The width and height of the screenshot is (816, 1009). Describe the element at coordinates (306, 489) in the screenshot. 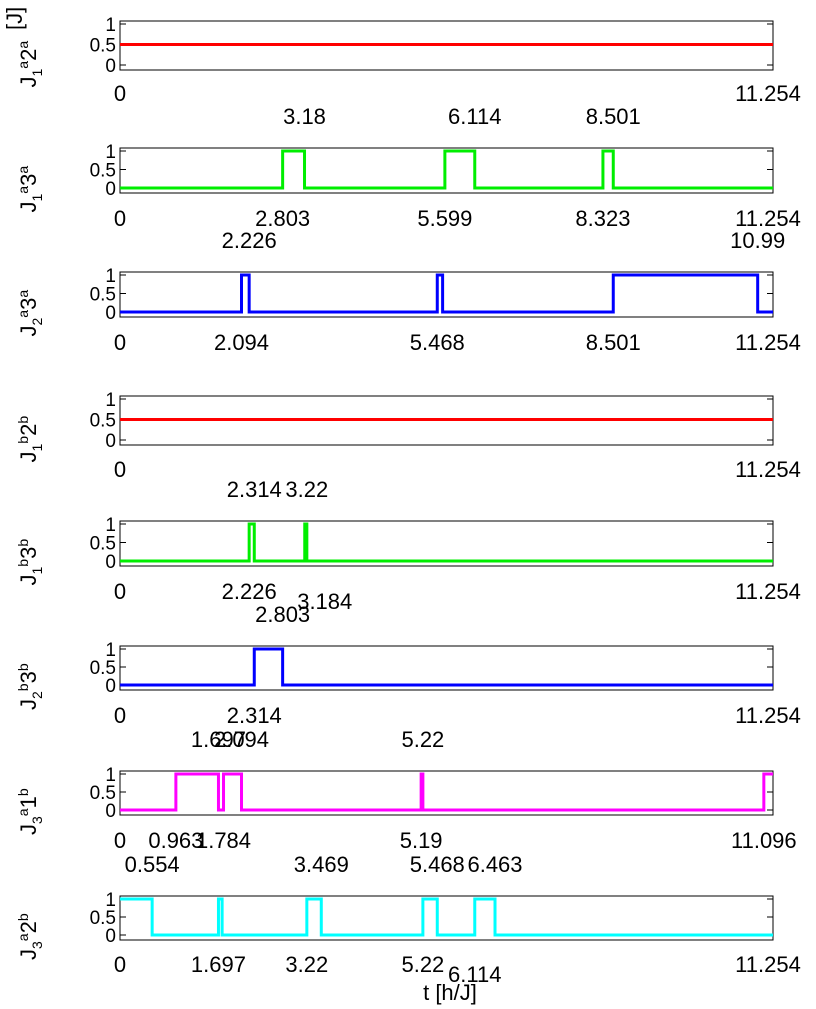

I see `transition-label-top: 3.22` at that location.